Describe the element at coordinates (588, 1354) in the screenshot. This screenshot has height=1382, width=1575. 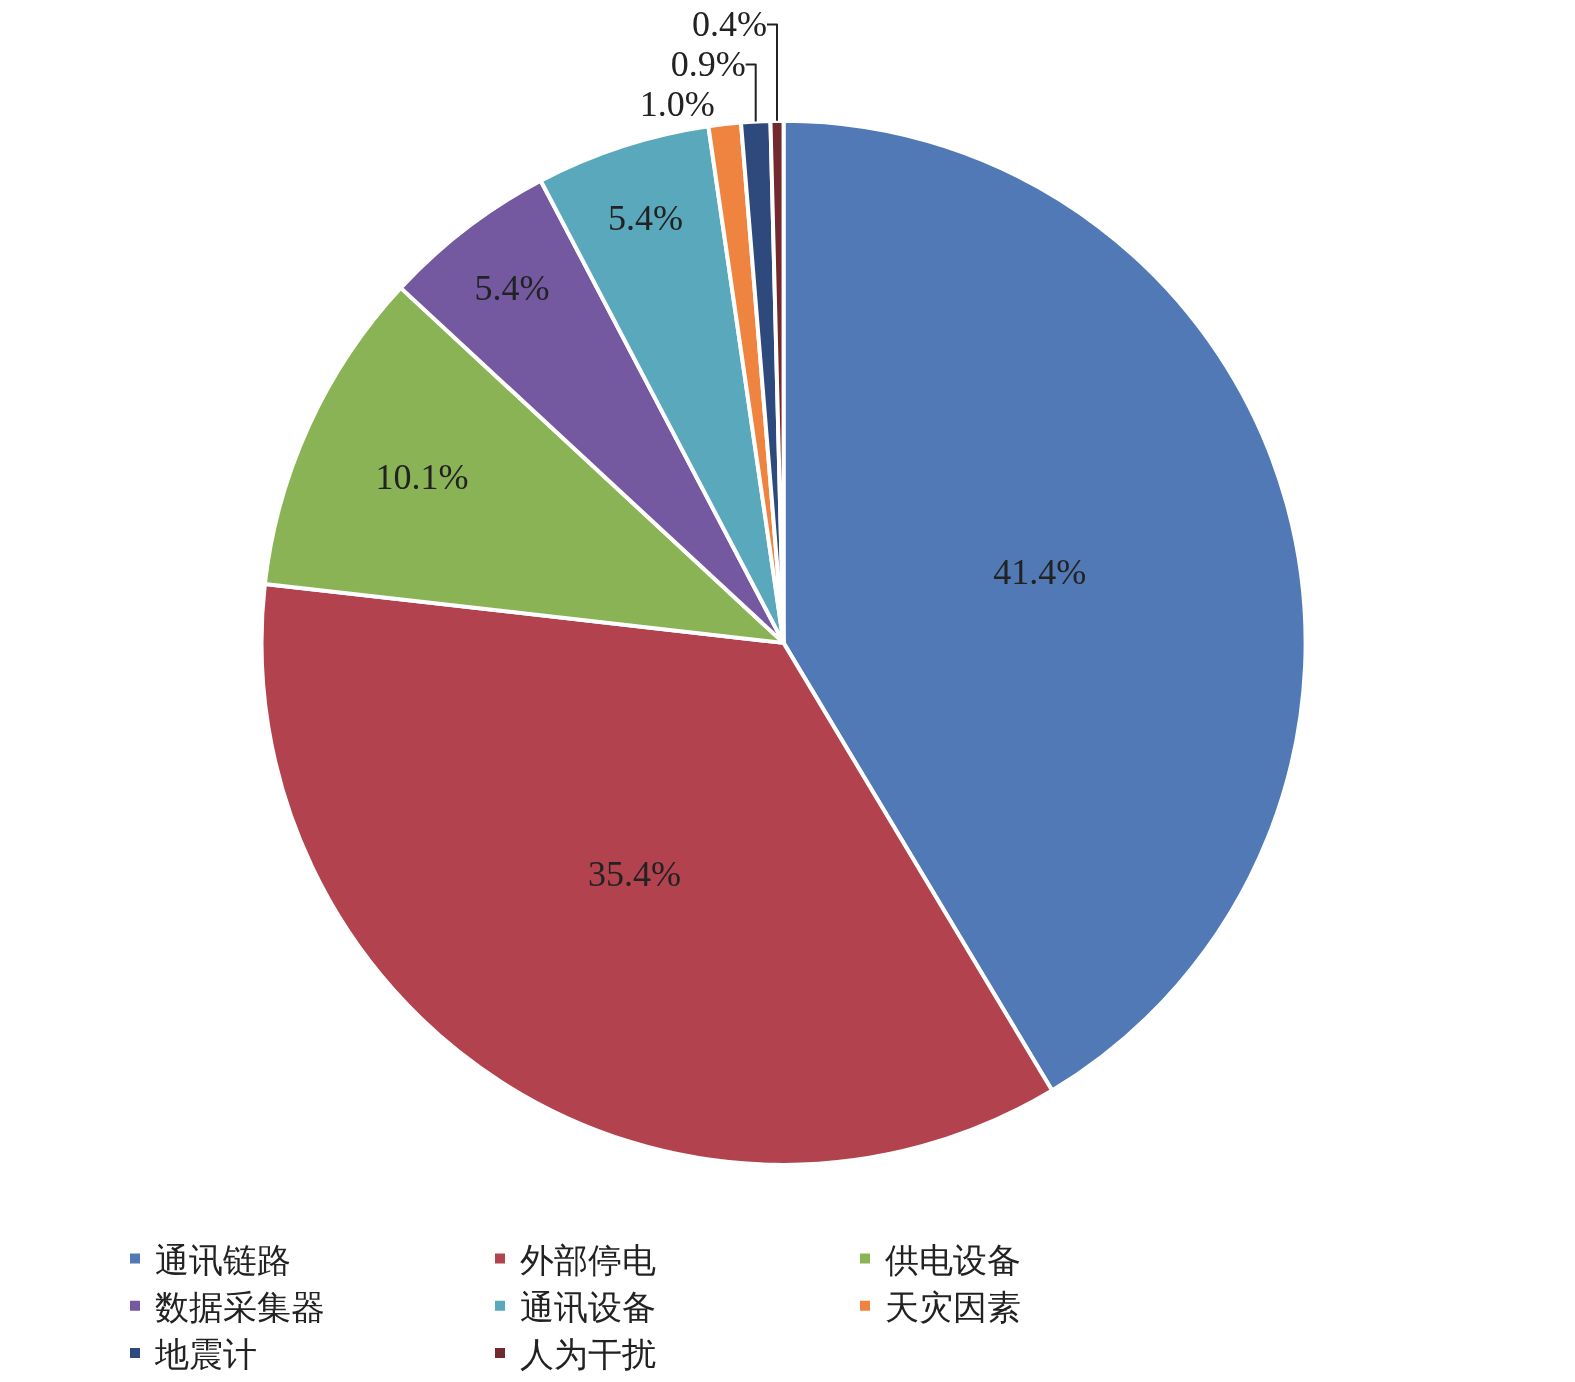
I see `legend-label: 人为干扰` at that location.